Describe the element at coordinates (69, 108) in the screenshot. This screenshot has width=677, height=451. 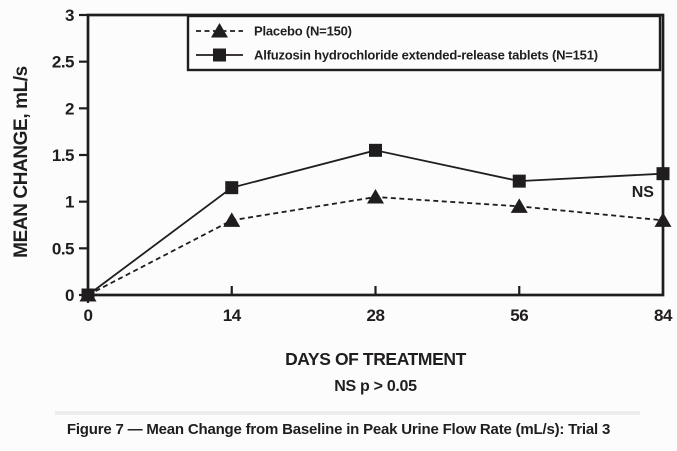
I see `y-tick-label: 2` at that location.